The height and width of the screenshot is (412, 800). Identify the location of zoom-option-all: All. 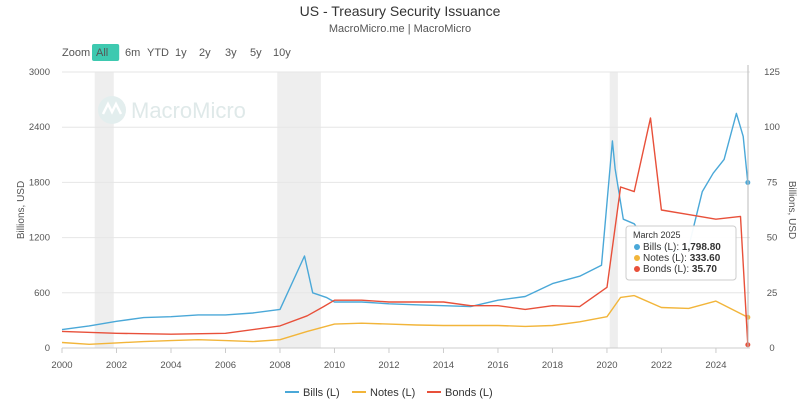
(106, 52).